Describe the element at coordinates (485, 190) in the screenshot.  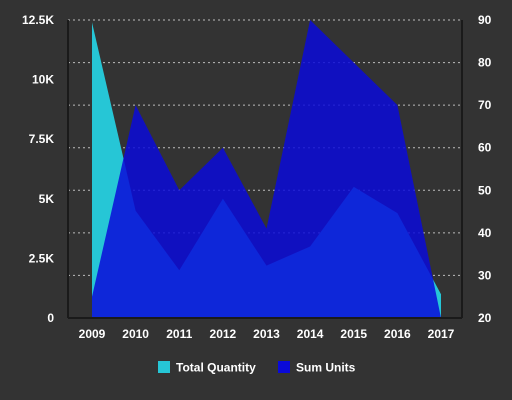
I see `y-right-tick-label: 50` at that location.